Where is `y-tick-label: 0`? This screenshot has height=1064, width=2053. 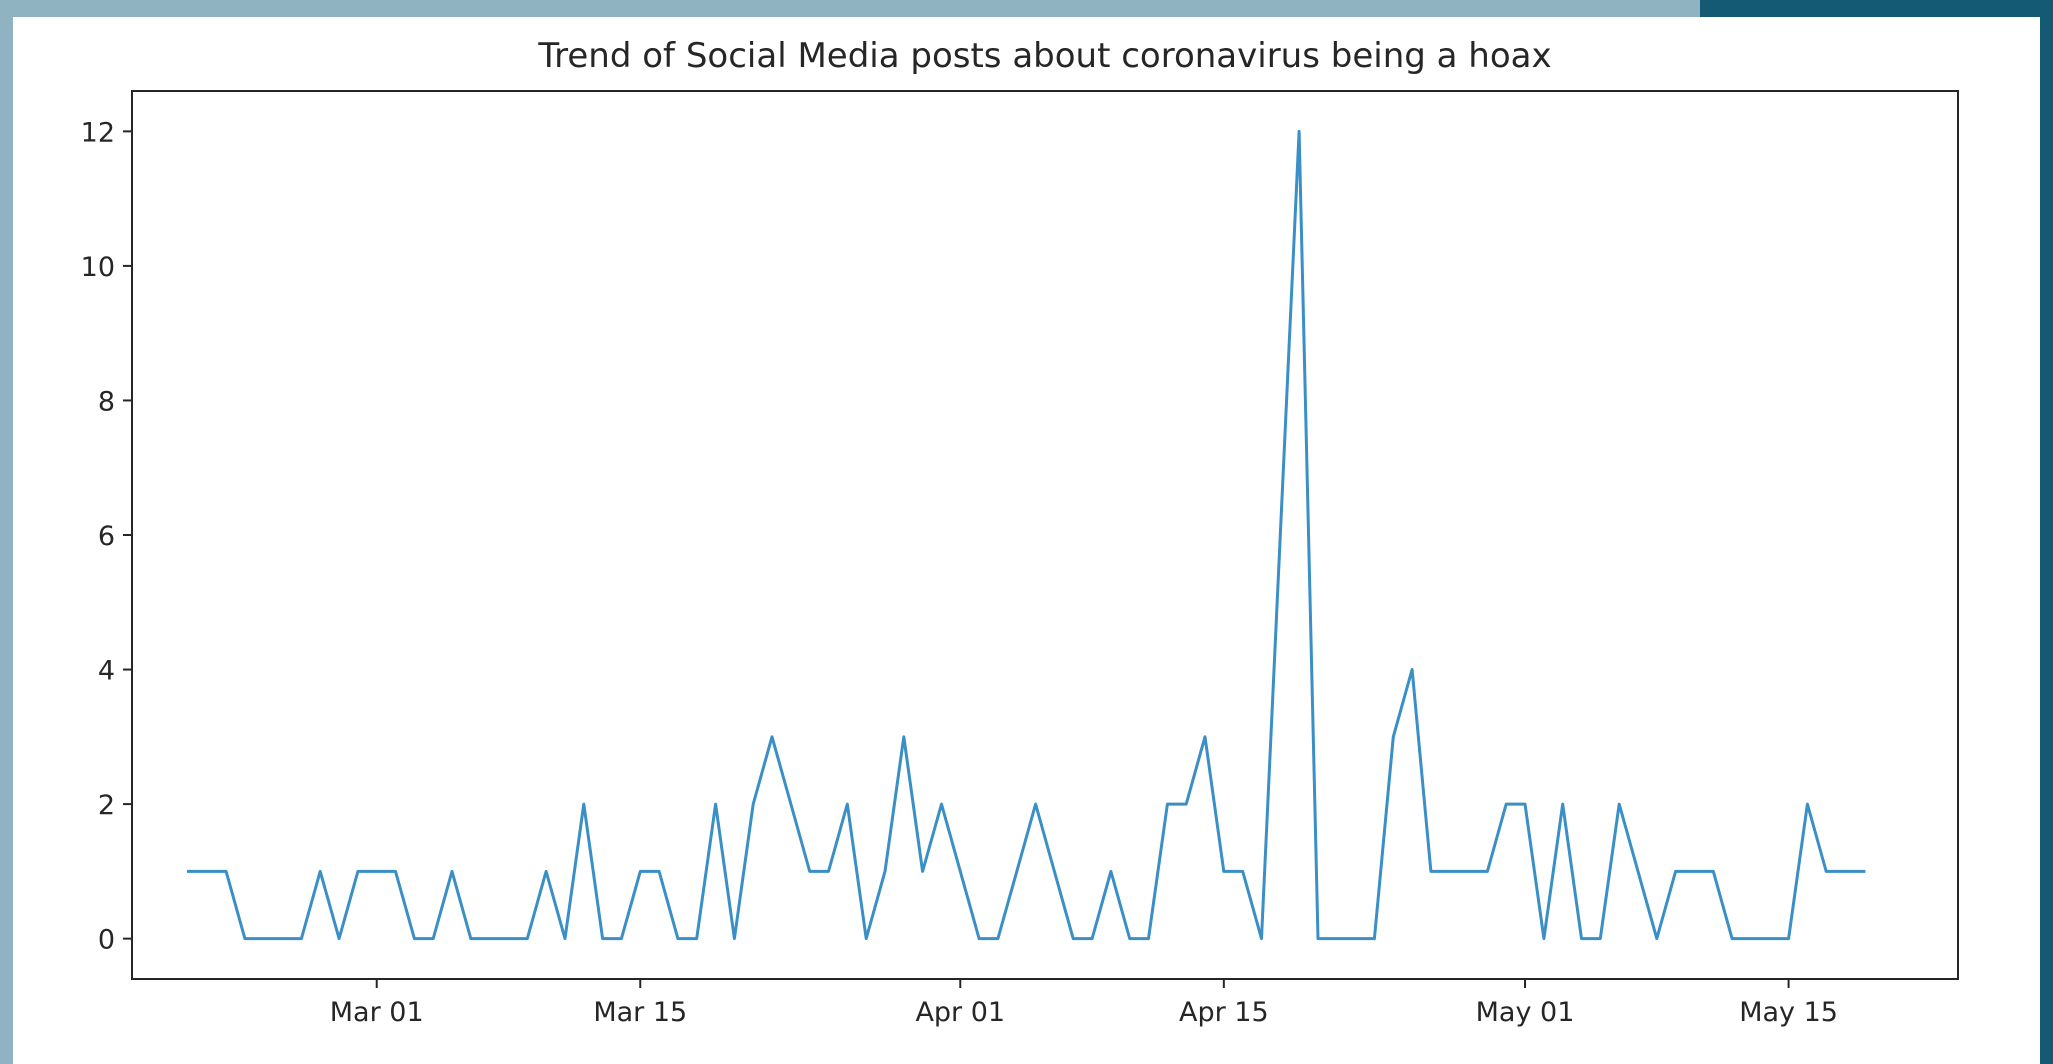
y-tick-label: 0 is located at coordinates (106, 940).